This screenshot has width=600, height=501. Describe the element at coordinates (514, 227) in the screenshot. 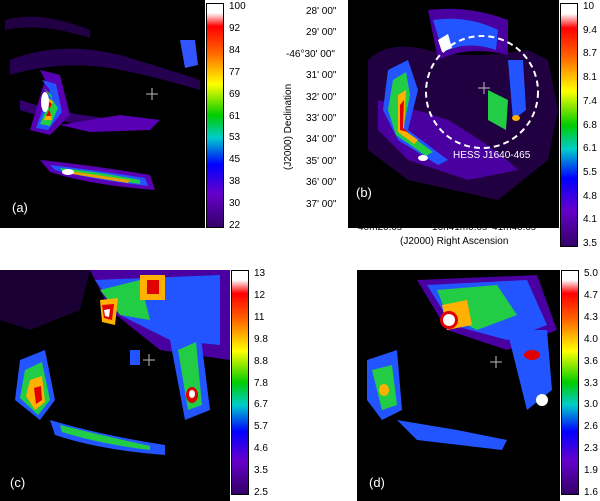

I see `ra-tick-label: 41m40.0s` at that location.